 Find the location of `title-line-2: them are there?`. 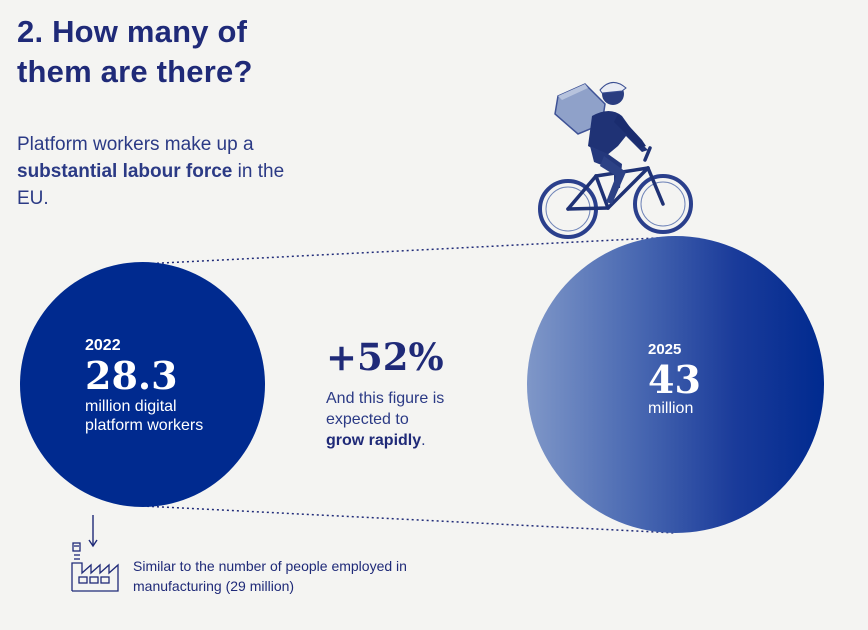

title-line-2: them are there? is located at coordinates (135, 71).